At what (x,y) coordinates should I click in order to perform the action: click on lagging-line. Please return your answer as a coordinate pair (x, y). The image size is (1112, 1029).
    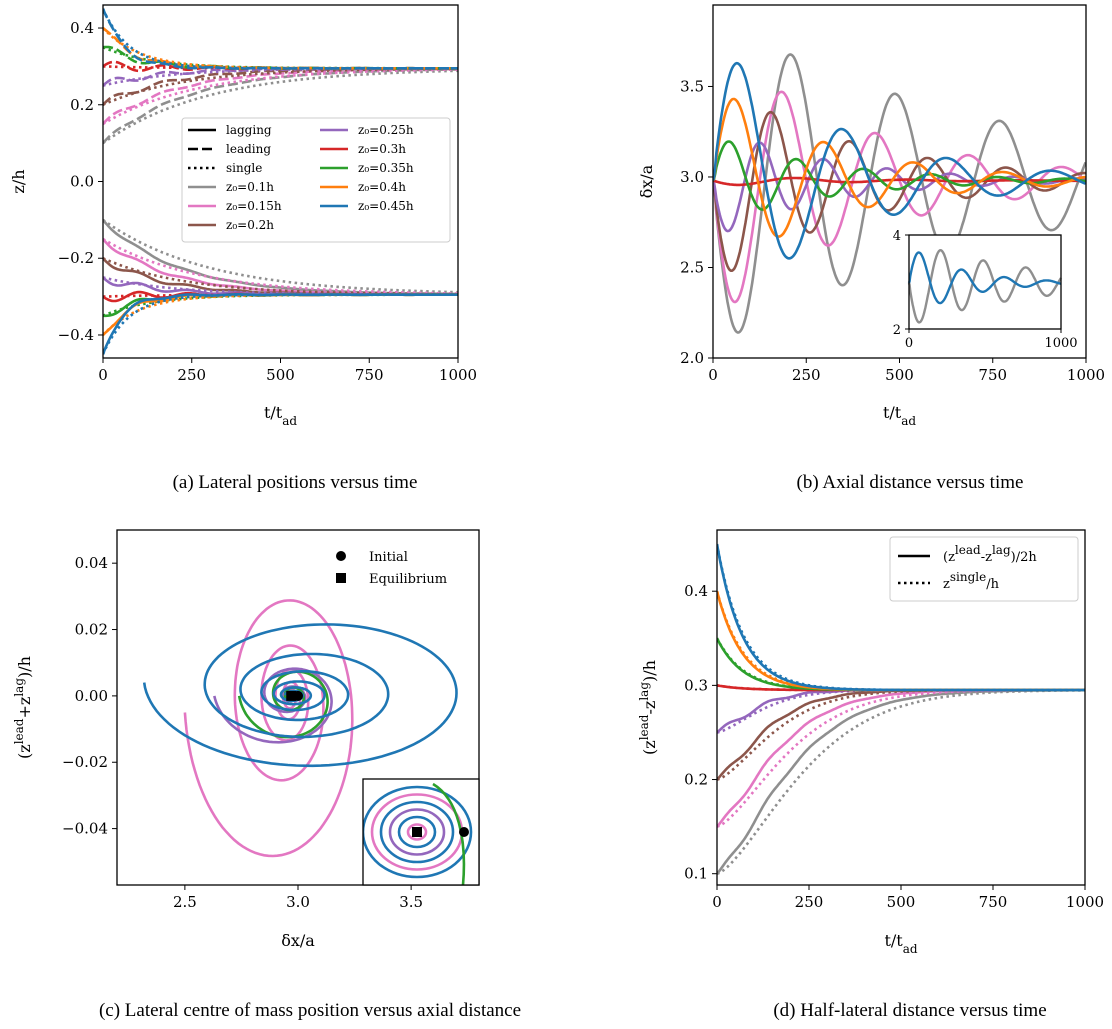
    Looking at the image, I should click on (280, 314).